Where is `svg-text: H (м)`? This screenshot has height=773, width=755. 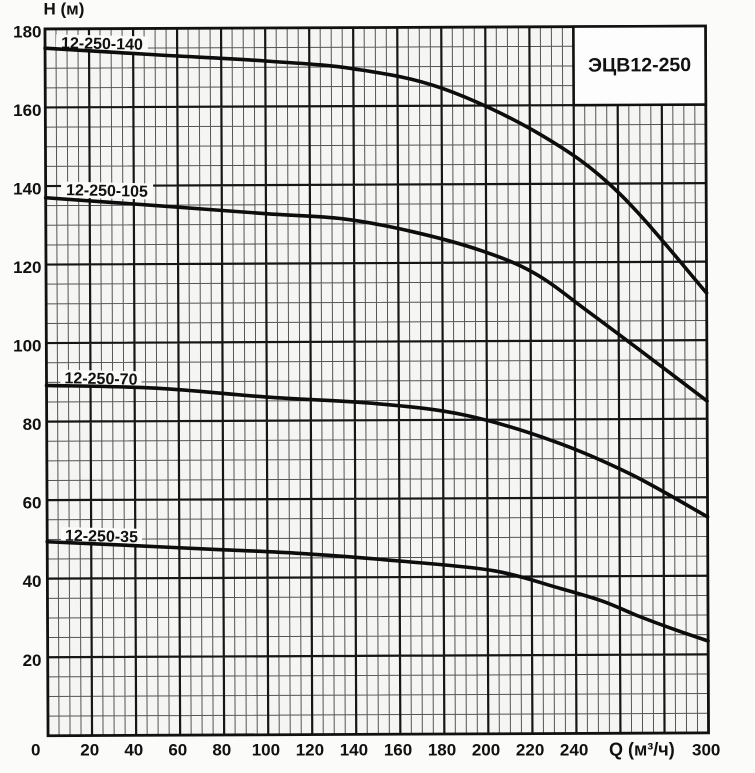 svg-text: H (м) is located at coordinates (64, 9).